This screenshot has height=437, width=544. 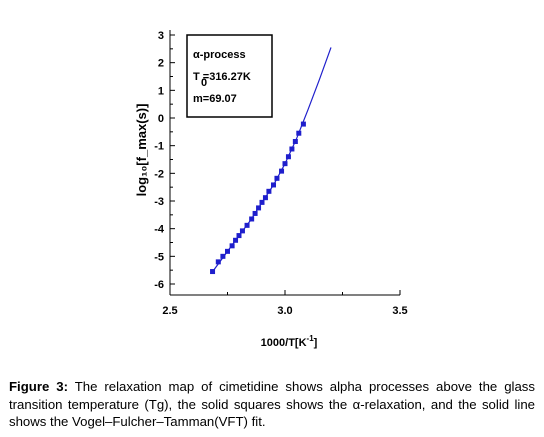 What do you see at coordinates (161, 119) in the screenshot?
I see `y-tick-label: 0` at bounding box center [161, 119].